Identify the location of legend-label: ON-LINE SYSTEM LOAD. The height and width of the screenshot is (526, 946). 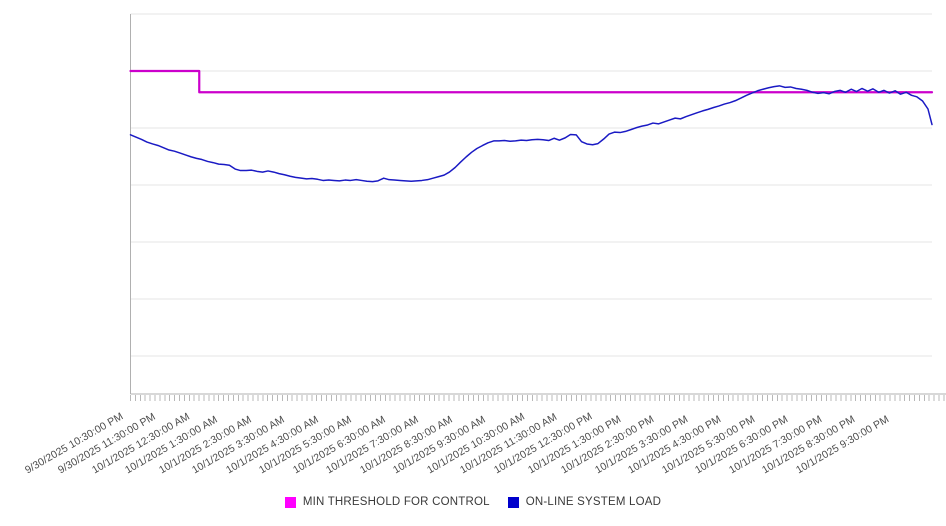
(593, 502).